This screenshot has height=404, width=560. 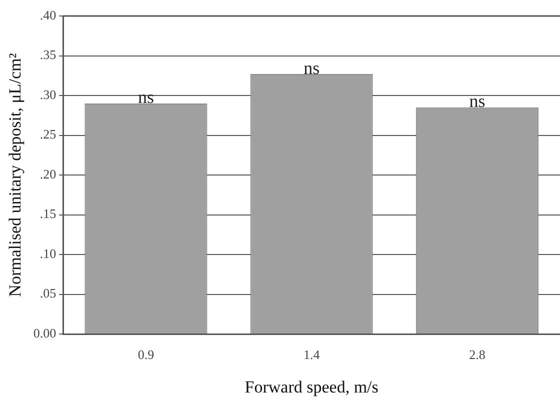 What do you see at coordinates (44, 332) in the screenshot?
I see `y-tick-label: 0.00` at bounding box center [44, 332].